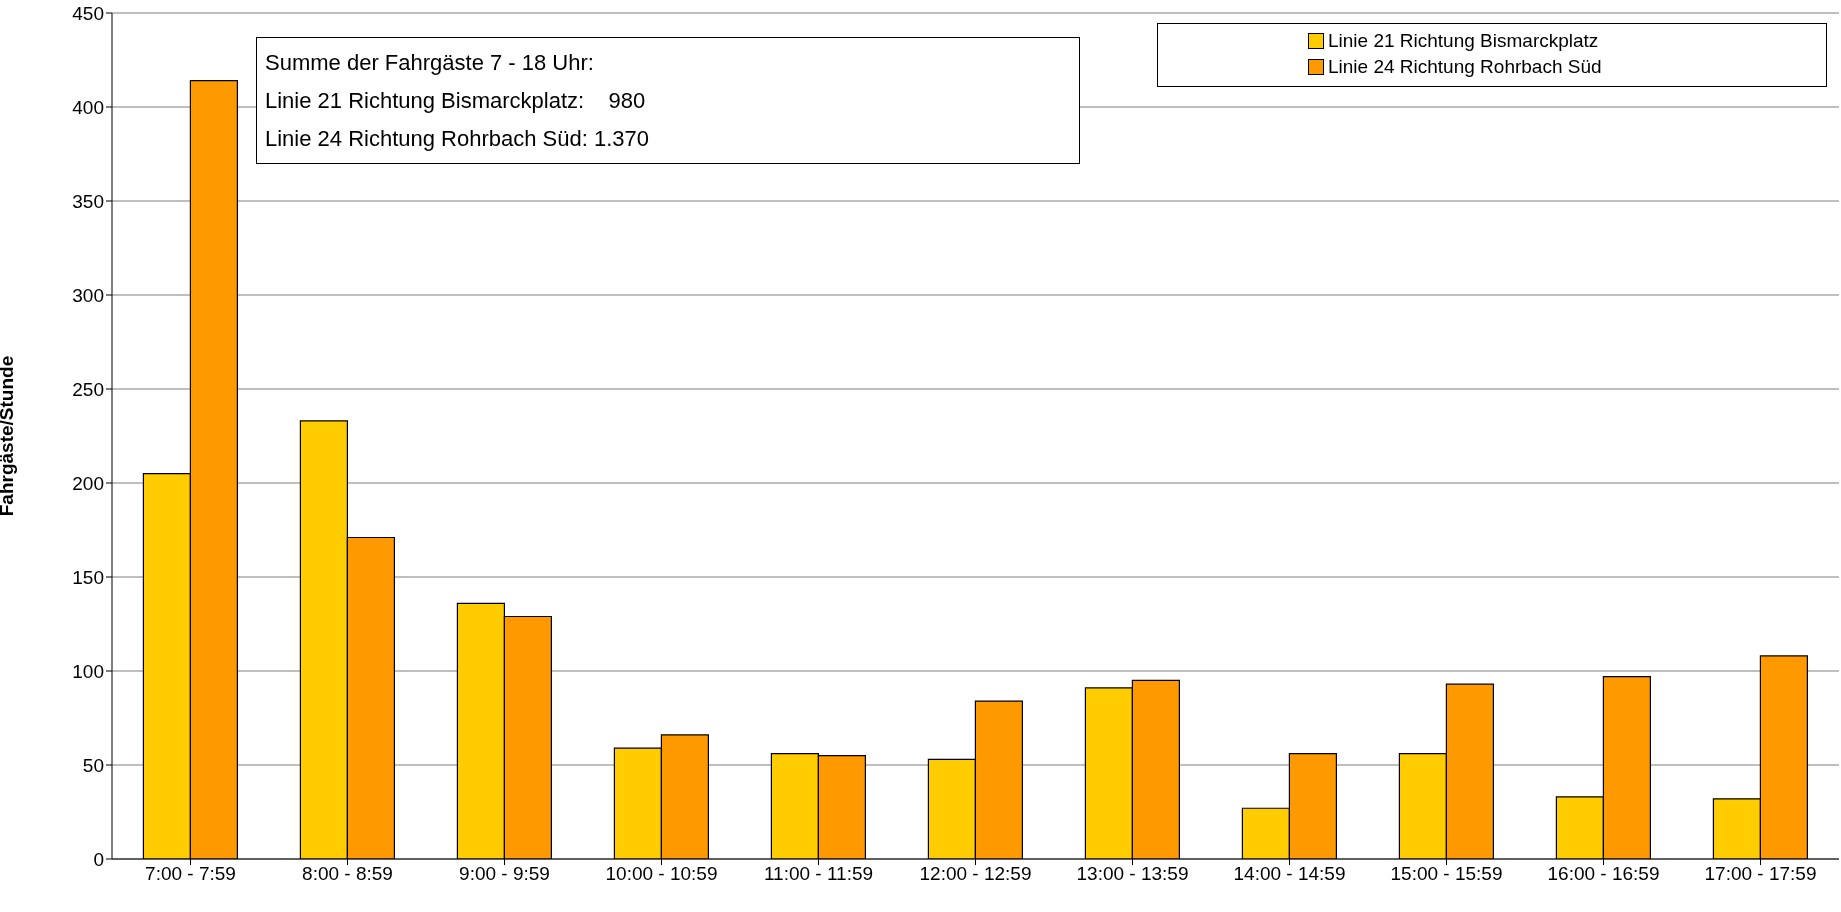 The width and height of the screenshot is (1841, 912). I want to click on y-tick-label: 400, so click(88, 107).